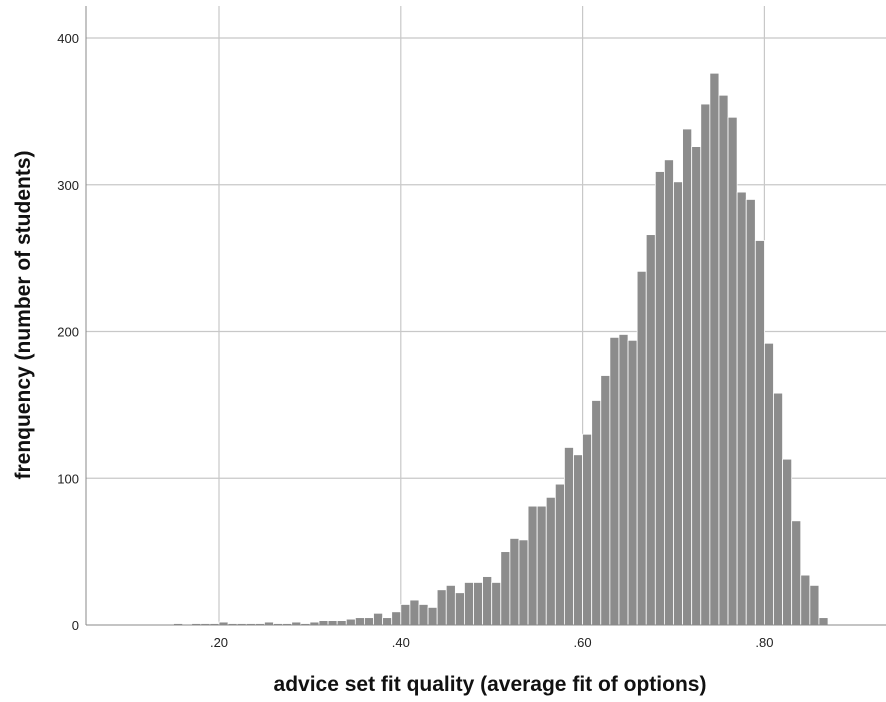 This screenshot has height=702, width=886. Describe the element at coordinates (491, 642) in the screenshot. I see `x-tick-labels: .20 .40 .60 .80` at that location.